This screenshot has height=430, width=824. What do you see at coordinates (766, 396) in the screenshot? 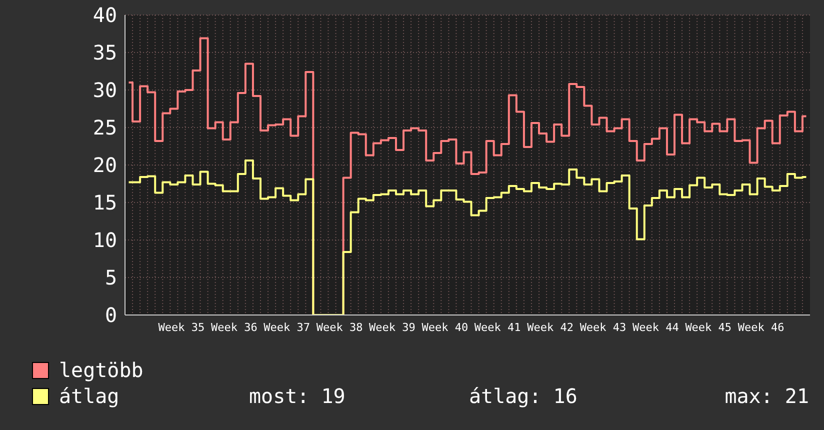
I see `text: max: 21` at bounding box center [766, 396].